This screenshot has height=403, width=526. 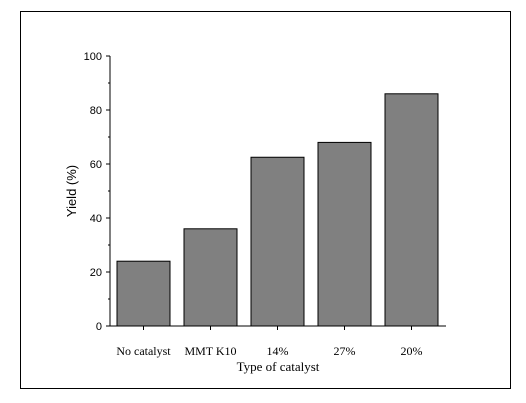 I want to click on y-tick-label: 100, so click(x=93, y=57).